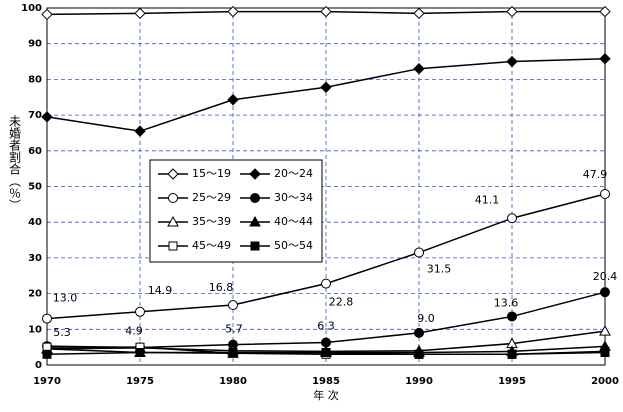  What do you see at coordinates (211, 245) in the screenshot?
I see `legend-label: 45～49` at bounding box center [211, 245].